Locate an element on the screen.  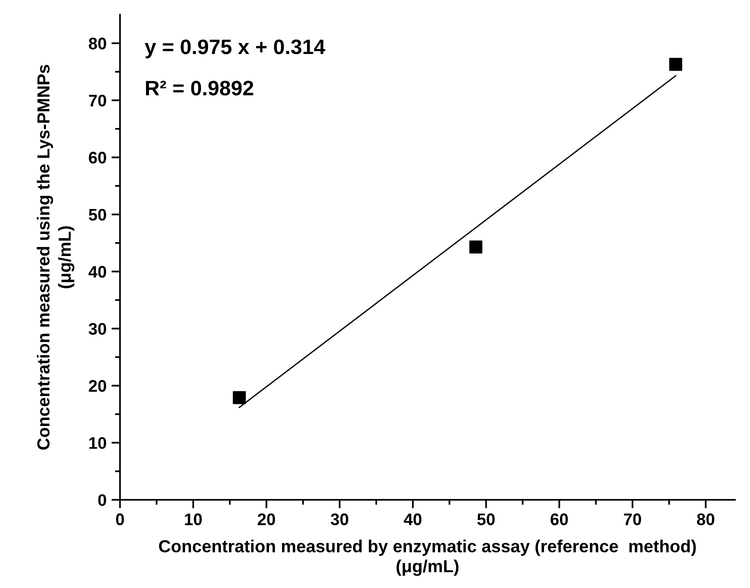
annotation: y = 0.975 x + 0.314 is located at coordinates (235, 48).